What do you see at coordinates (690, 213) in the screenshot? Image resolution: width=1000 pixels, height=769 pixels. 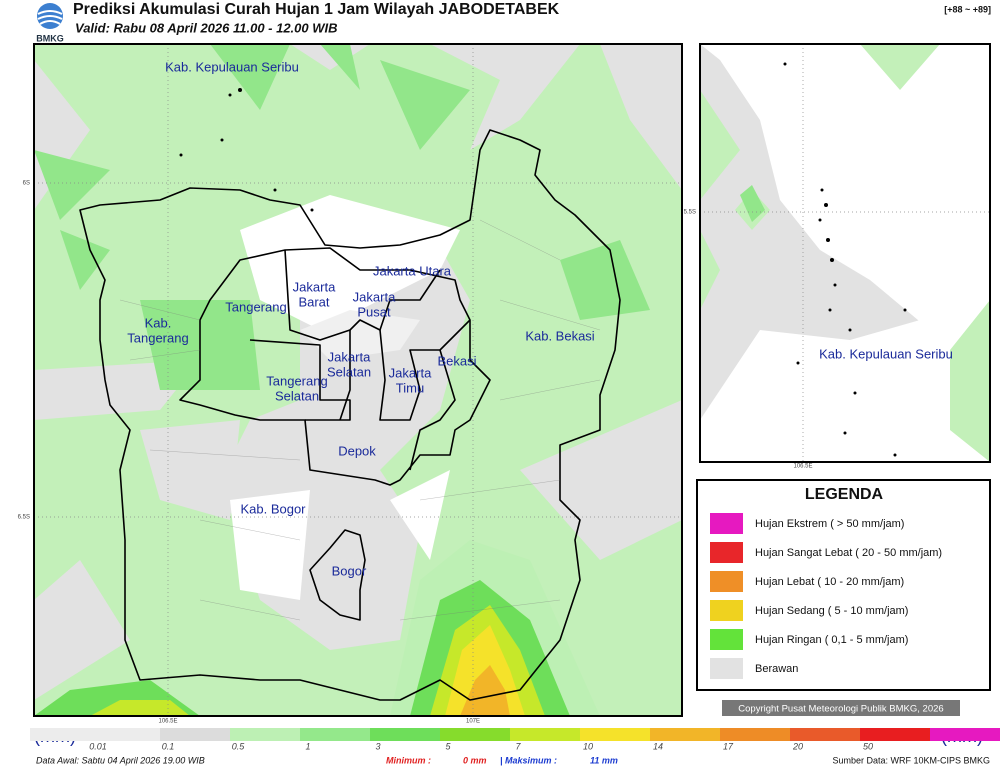 I see `inset-axis-label: 5.5S` at bounding box center [690, 213].